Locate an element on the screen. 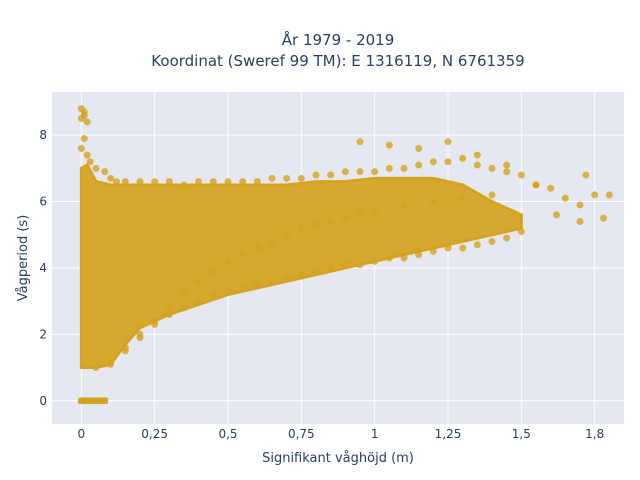 This screenshot has height=480, width=640. x-tick-label: 1 is located at coordinates (375, 434).